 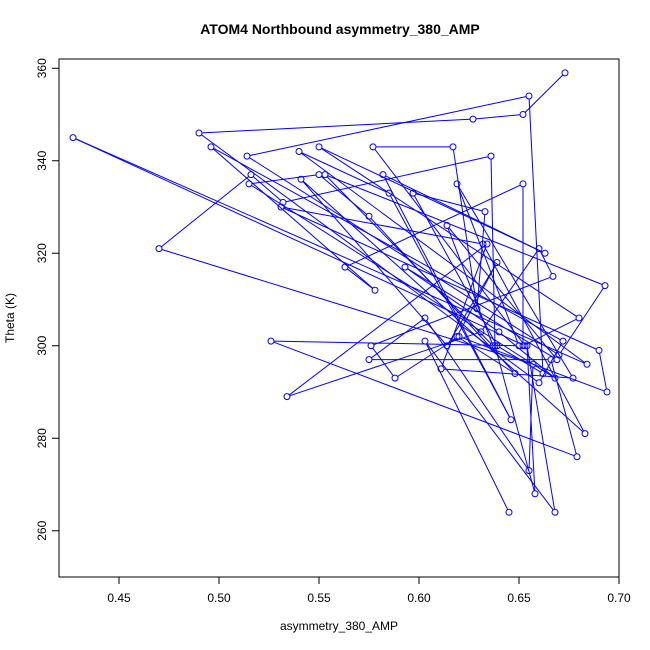 What do you see at coordinates (369, 591) in the screenshot?
I see `x-axis: 0.45 0.50 0.55 0.60 0.65 0.70` at bounding box center [369, 591].